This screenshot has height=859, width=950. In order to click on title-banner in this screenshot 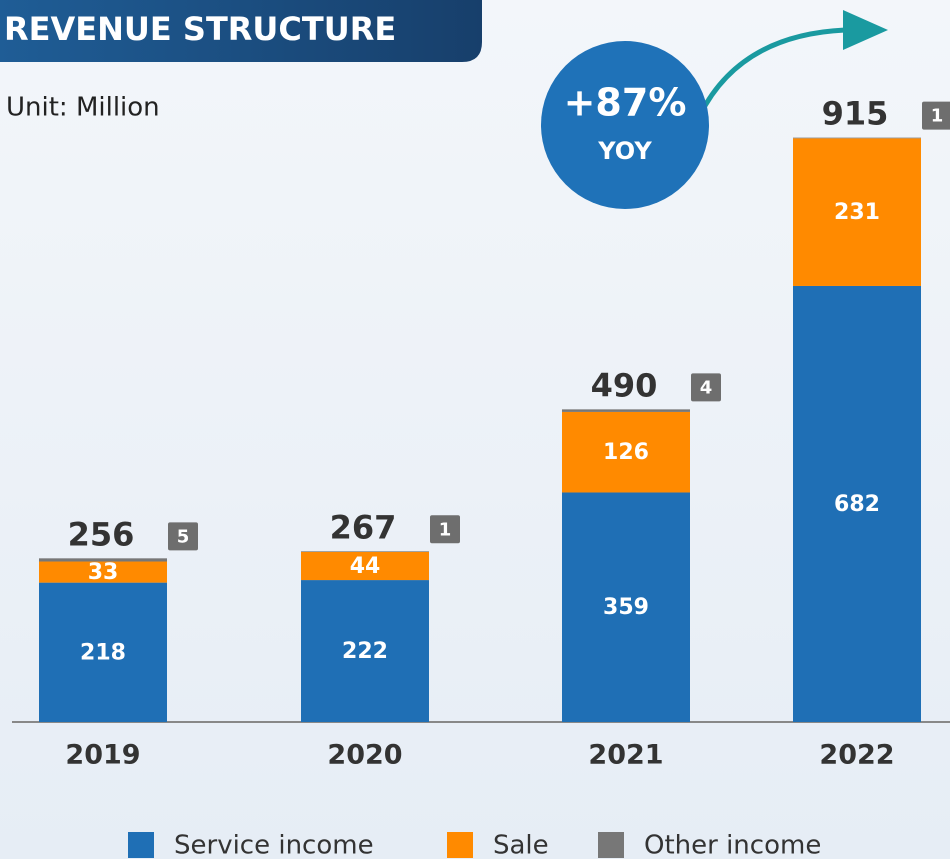, I will do `click(241, 31)`.